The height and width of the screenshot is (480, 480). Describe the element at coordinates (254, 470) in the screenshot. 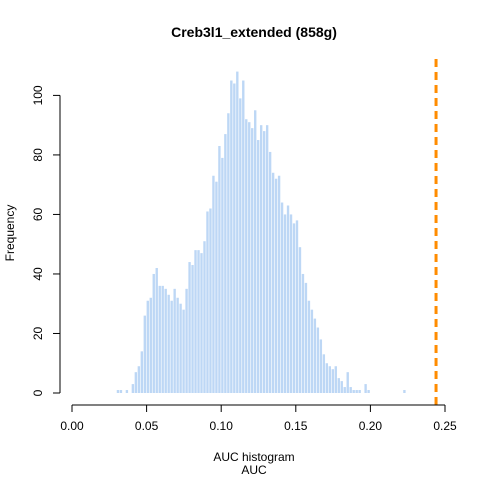

I see `x-axis-sublabel: AUC` at that location.